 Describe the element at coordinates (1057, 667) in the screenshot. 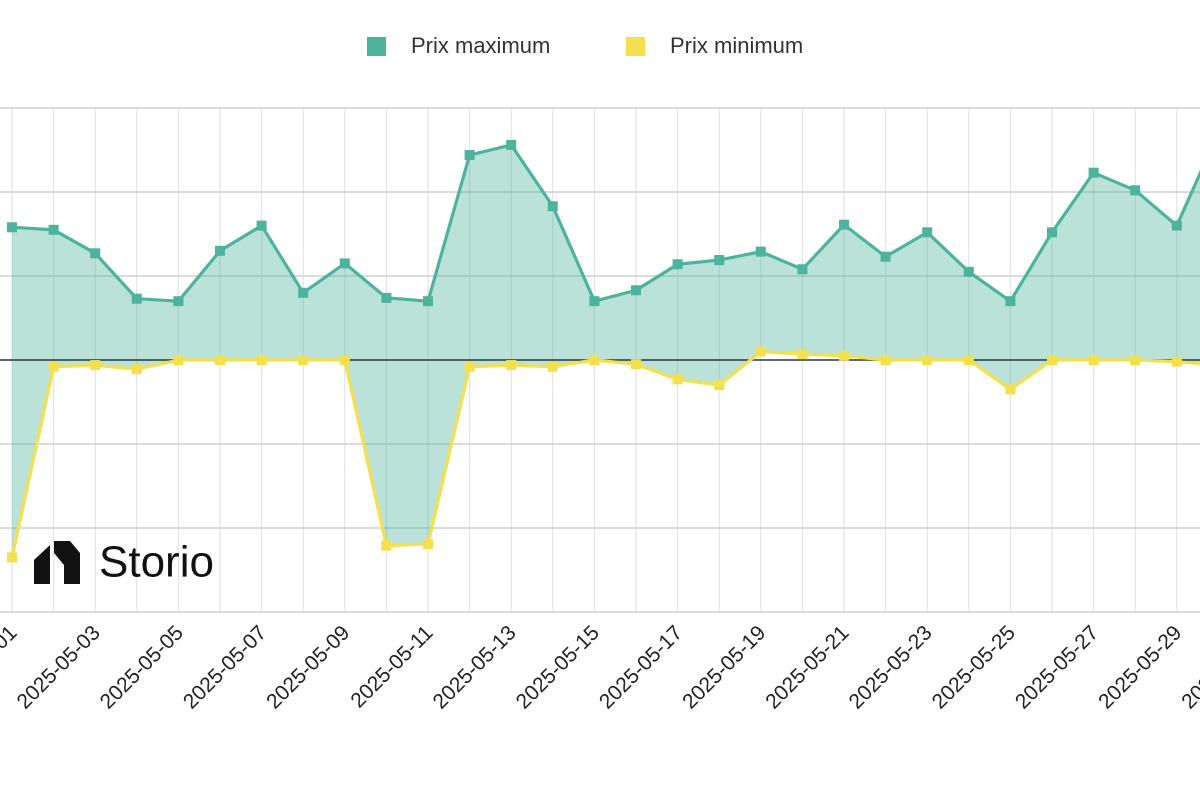

I see `x-tick-label: 2025-05-27` at that location.